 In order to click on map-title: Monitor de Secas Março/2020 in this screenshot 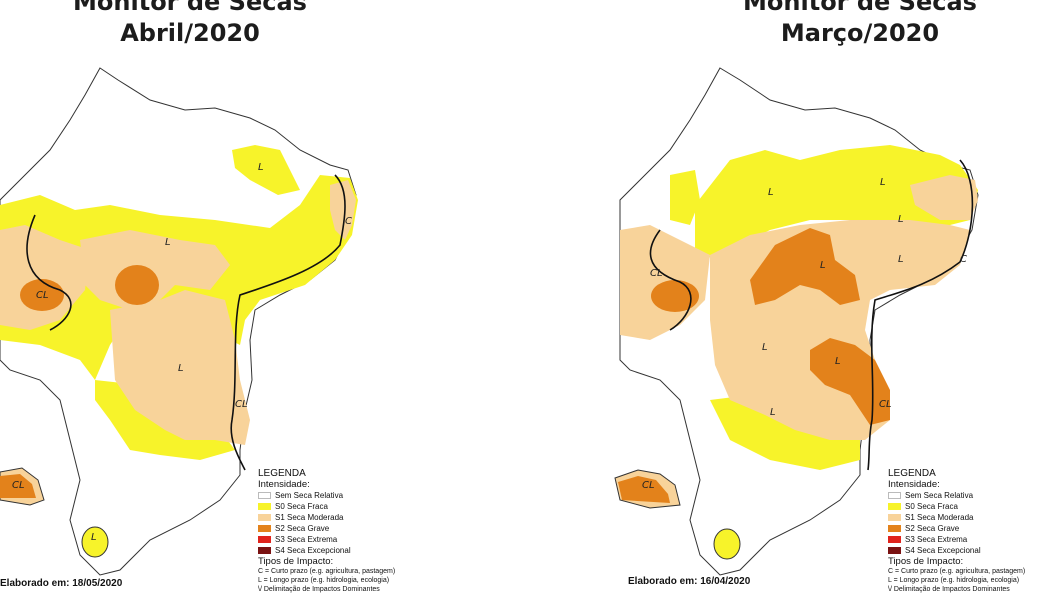, I will do `click(860, 24)`.